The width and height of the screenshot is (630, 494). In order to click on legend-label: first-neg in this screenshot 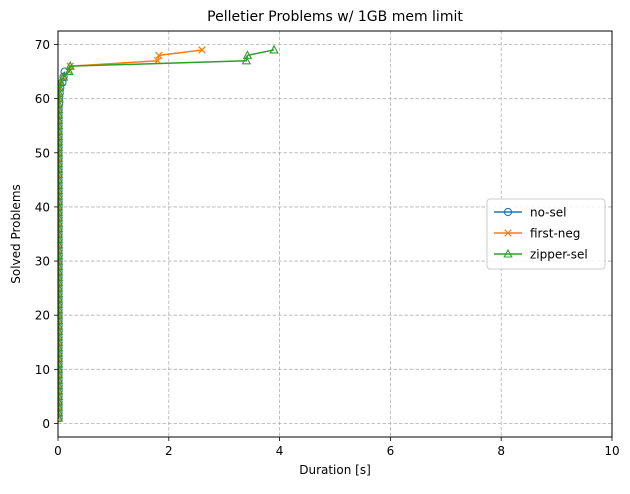, I will do `click(555, 234)`.